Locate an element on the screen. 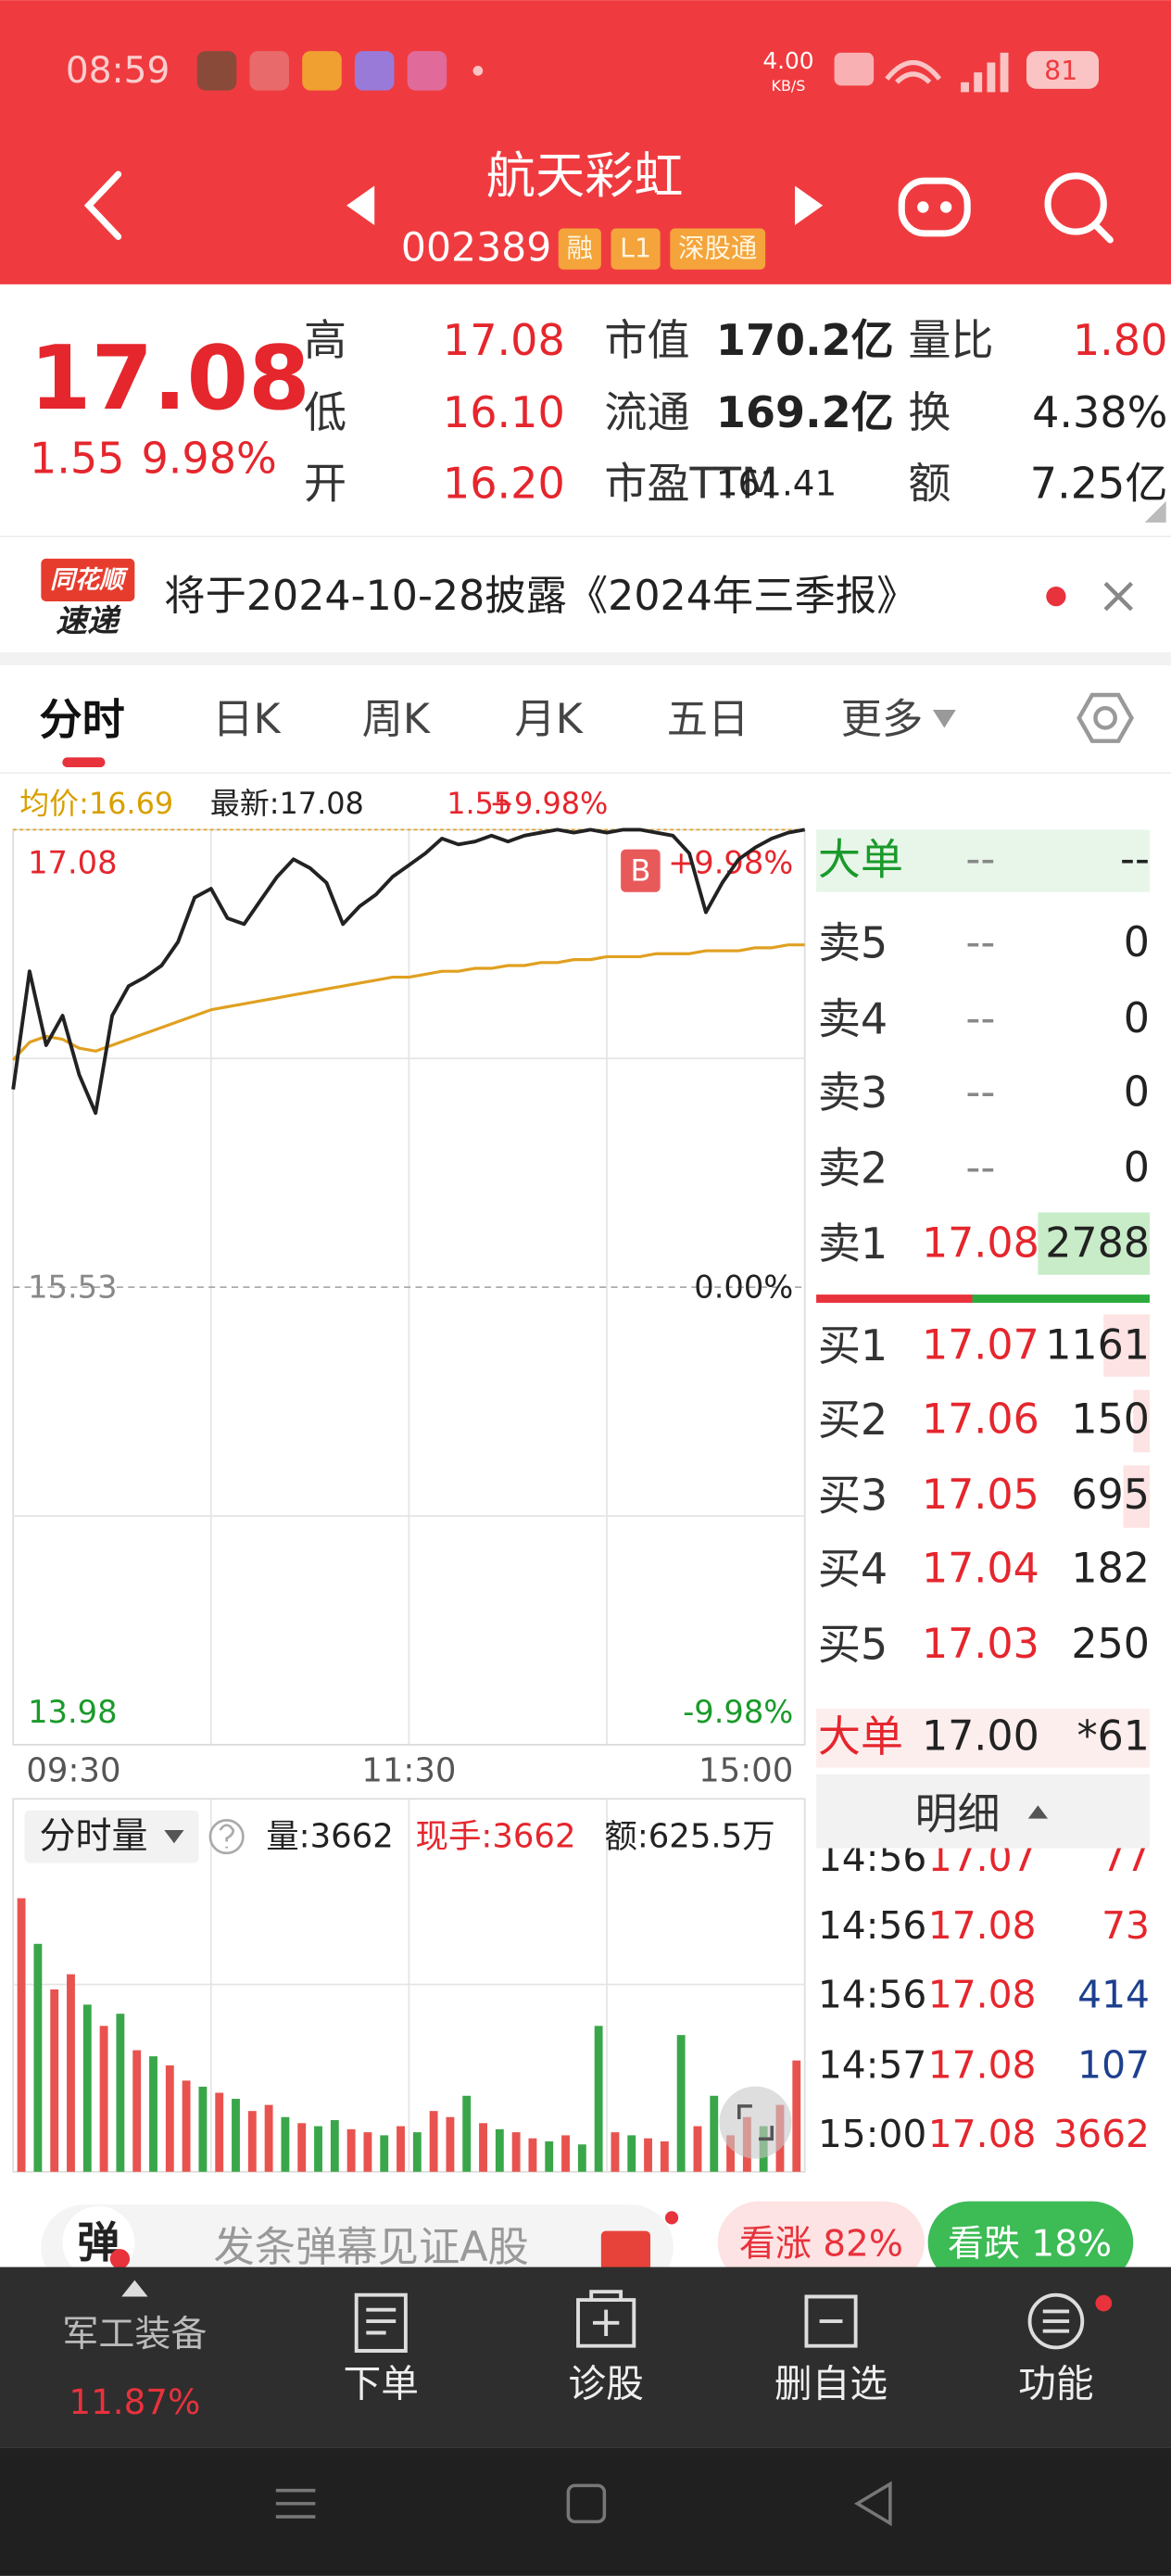 The width and height of the screenshot is (1171, 2576). chart-tab: 周K is located at coordinates (397, 719).